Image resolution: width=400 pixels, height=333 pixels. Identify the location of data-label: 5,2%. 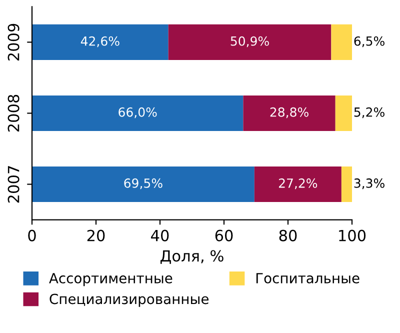
(369, 112).